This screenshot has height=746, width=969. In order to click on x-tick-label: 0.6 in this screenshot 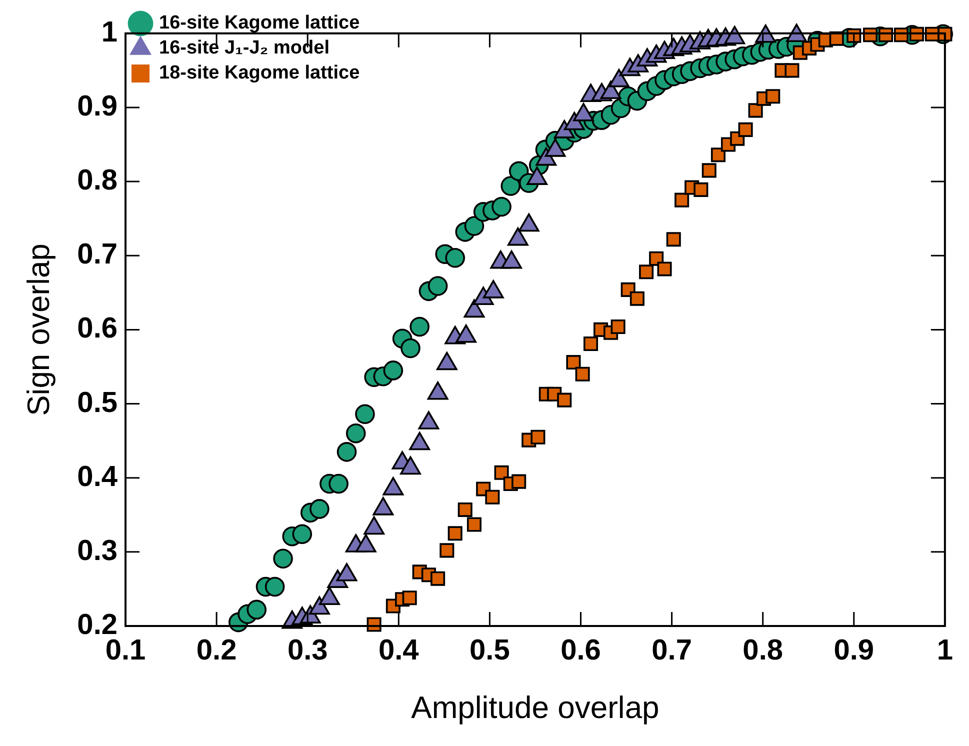, I will do `click(580, 650)`.